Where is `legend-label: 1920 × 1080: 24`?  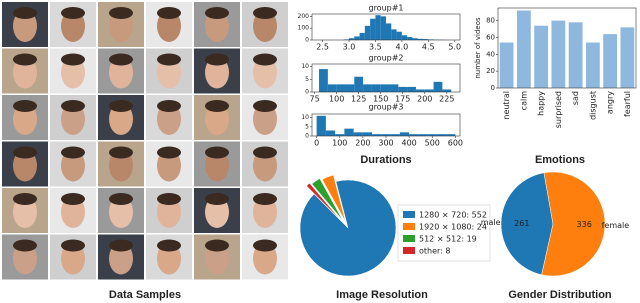
legend-label: 1920 × 1080: 24 is located at coordinates (453, 227).